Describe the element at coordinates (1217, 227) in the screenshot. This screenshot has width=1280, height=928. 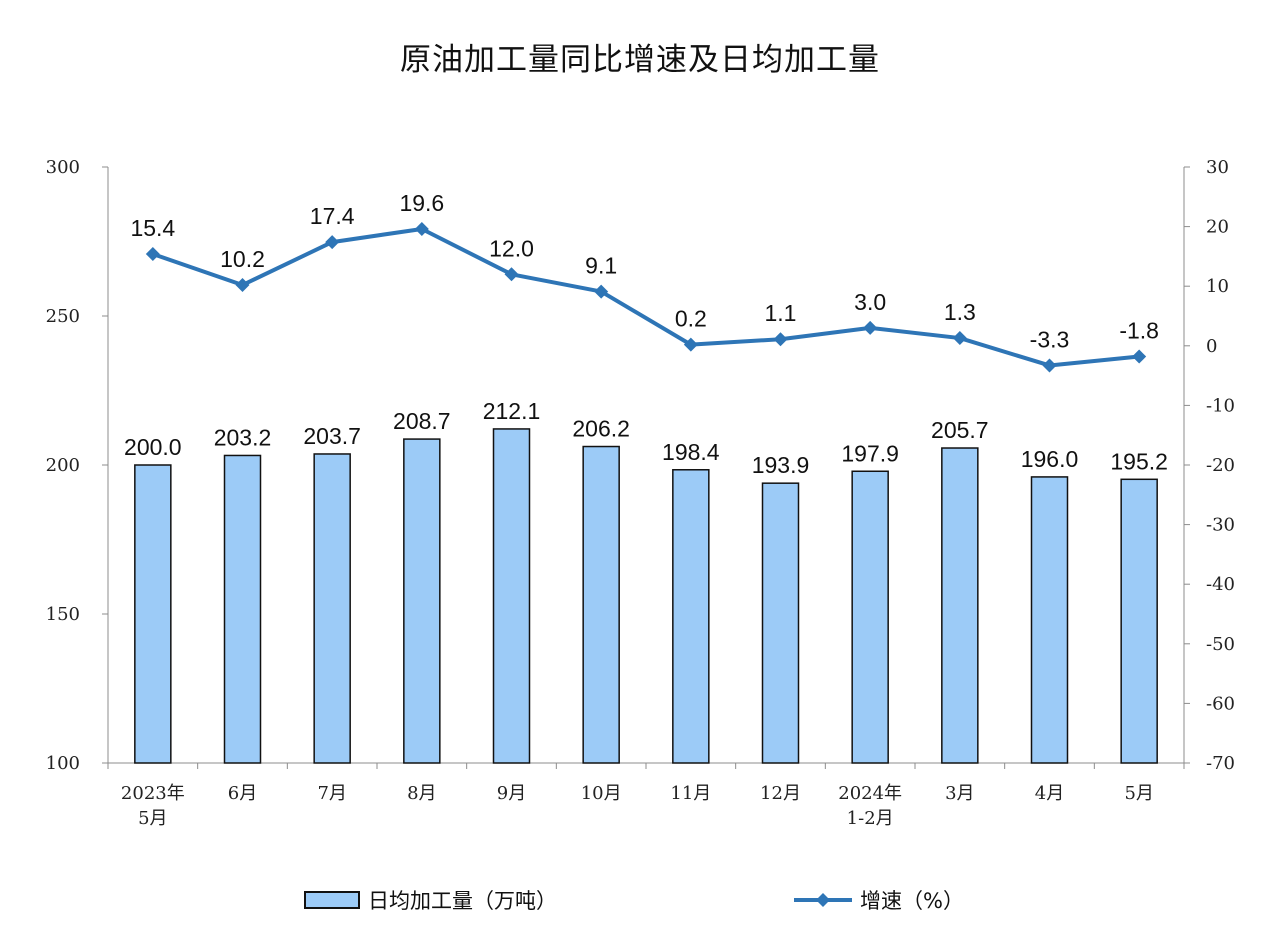
I see `right-tick-label: 20` at that location.